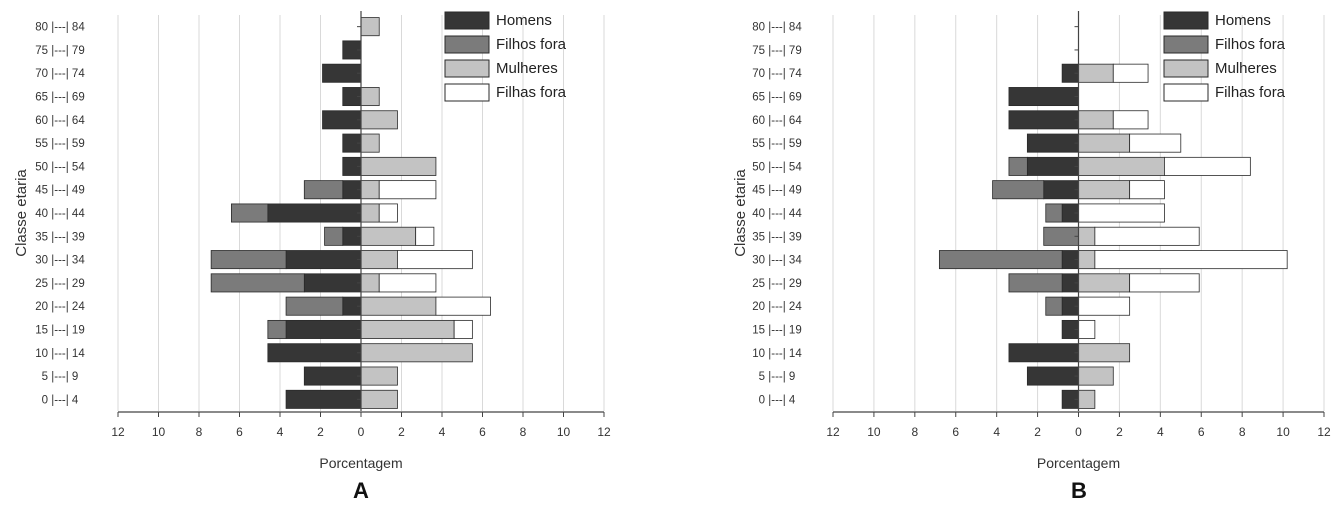 The image size is (1335, 508). Describe the element at coordinates (524, 20) in the screenshot. I see `legend-label: Homens` at that location.